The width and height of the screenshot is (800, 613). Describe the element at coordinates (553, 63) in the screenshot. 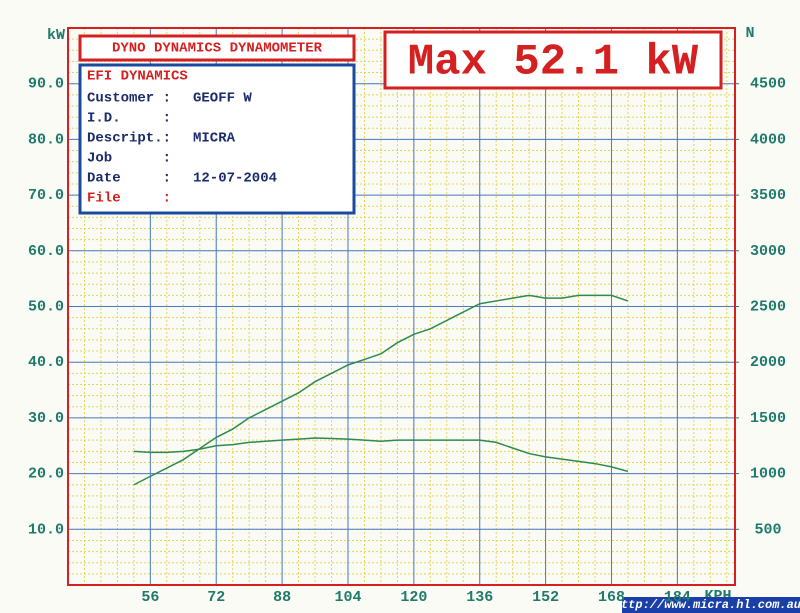

I see `max-annotation: Max 52.1 kW` at that location.